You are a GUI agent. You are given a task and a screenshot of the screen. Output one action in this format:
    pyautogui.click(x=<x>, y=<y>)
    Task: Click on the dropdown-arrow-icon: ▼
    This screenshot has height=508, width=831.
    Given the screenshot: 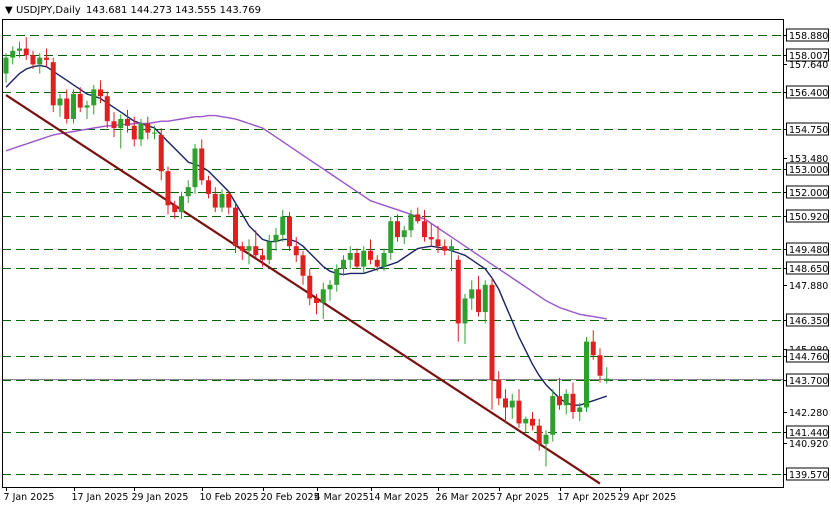 What is the action you would take?
    pyautogui.click(x=9, y=10)
    